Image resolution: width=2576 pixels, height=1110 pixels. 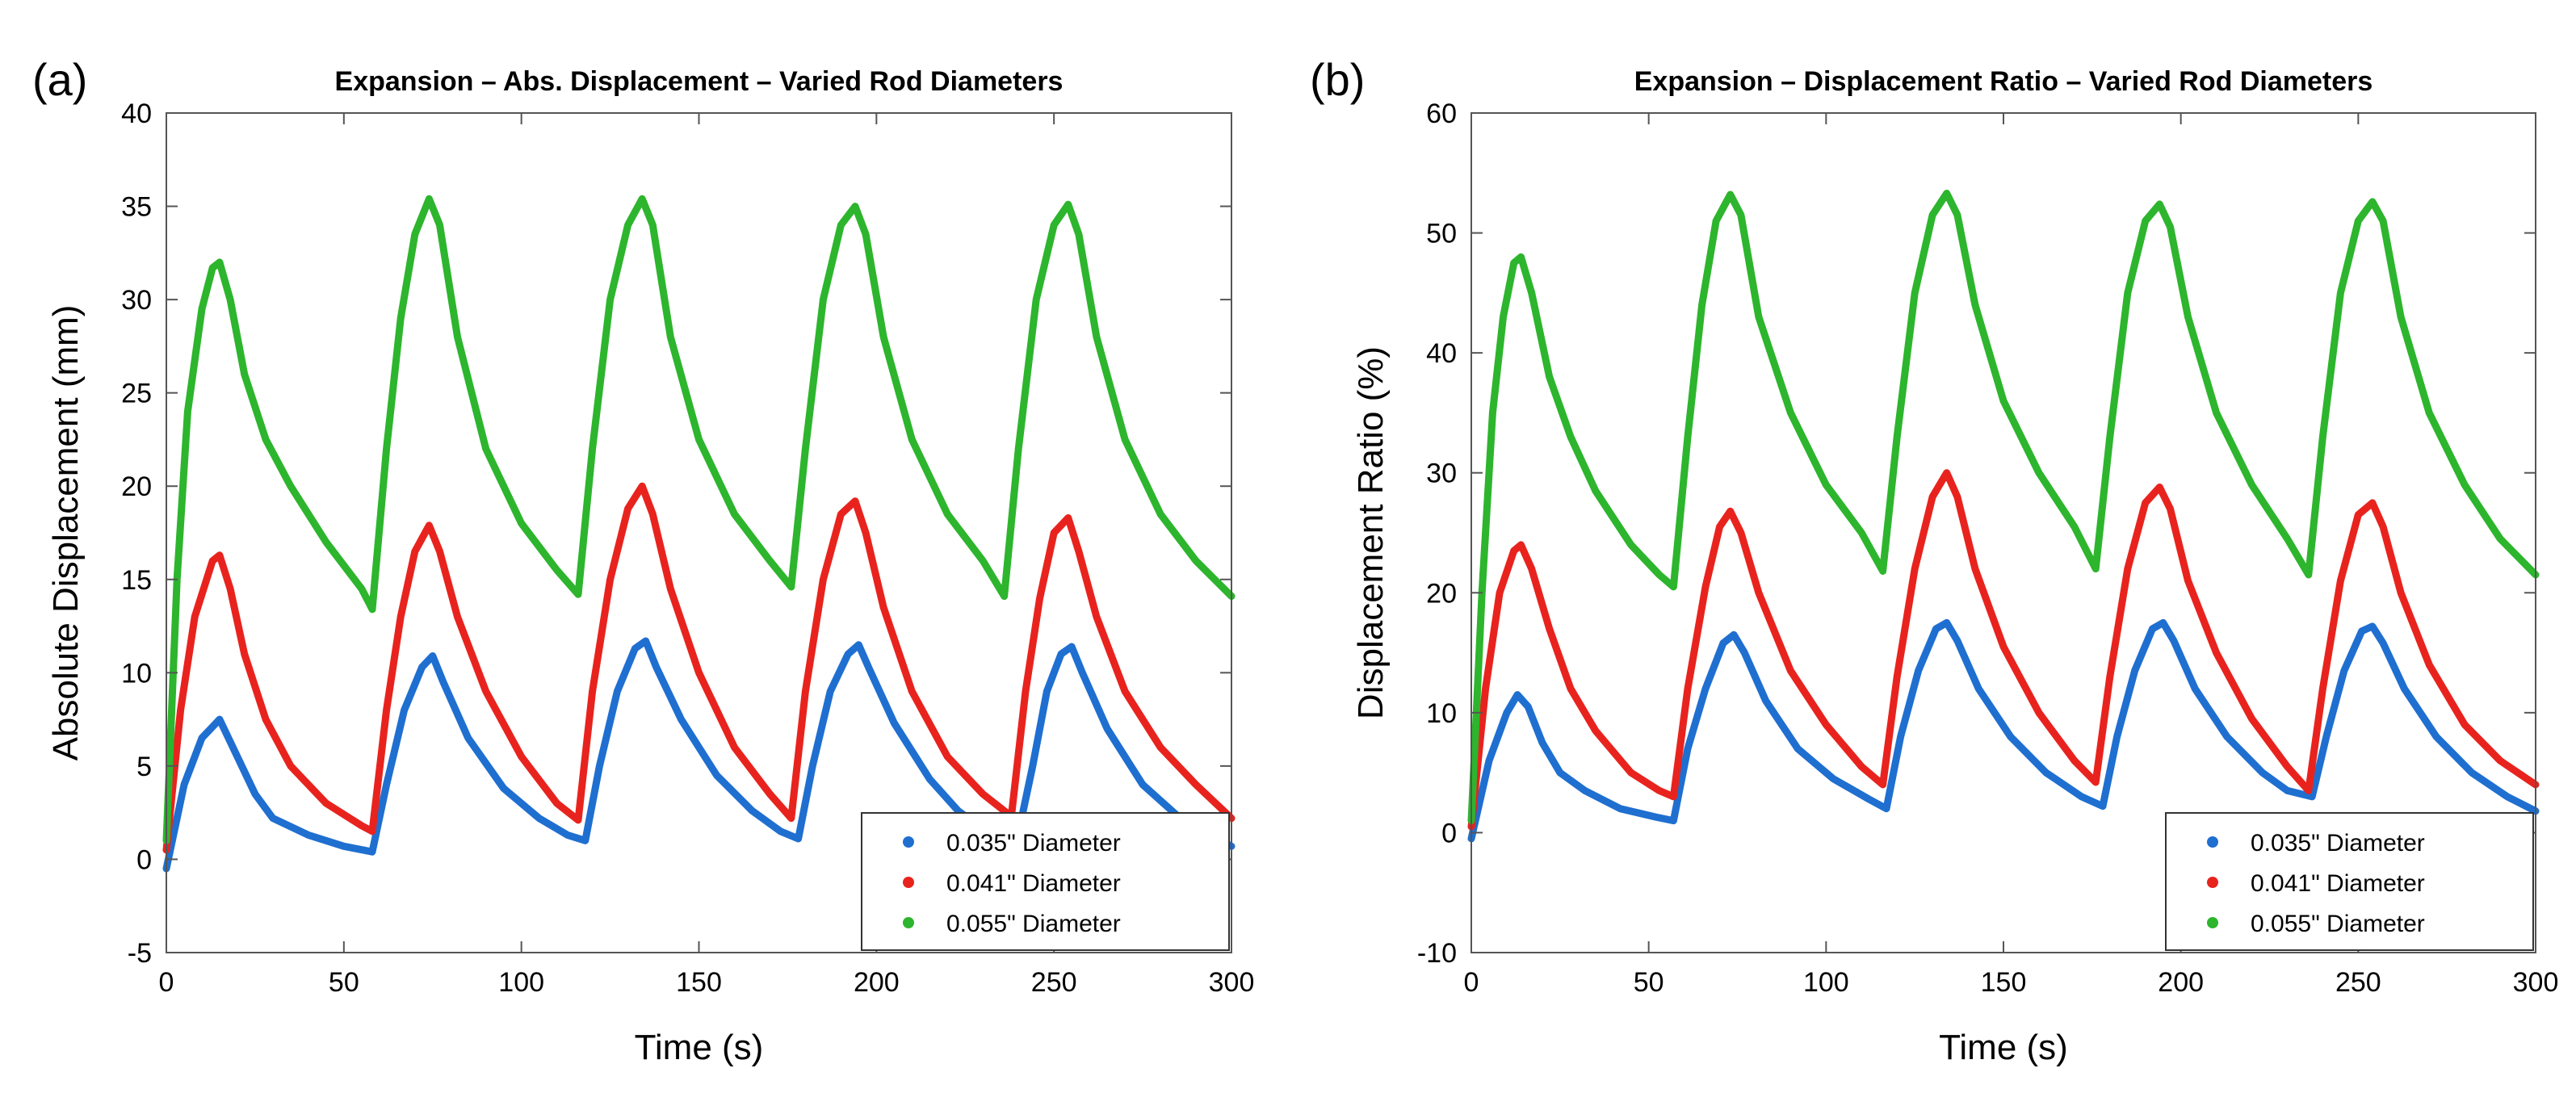 I want to click on y-tick-label: 15, so click(x=136, y=580).